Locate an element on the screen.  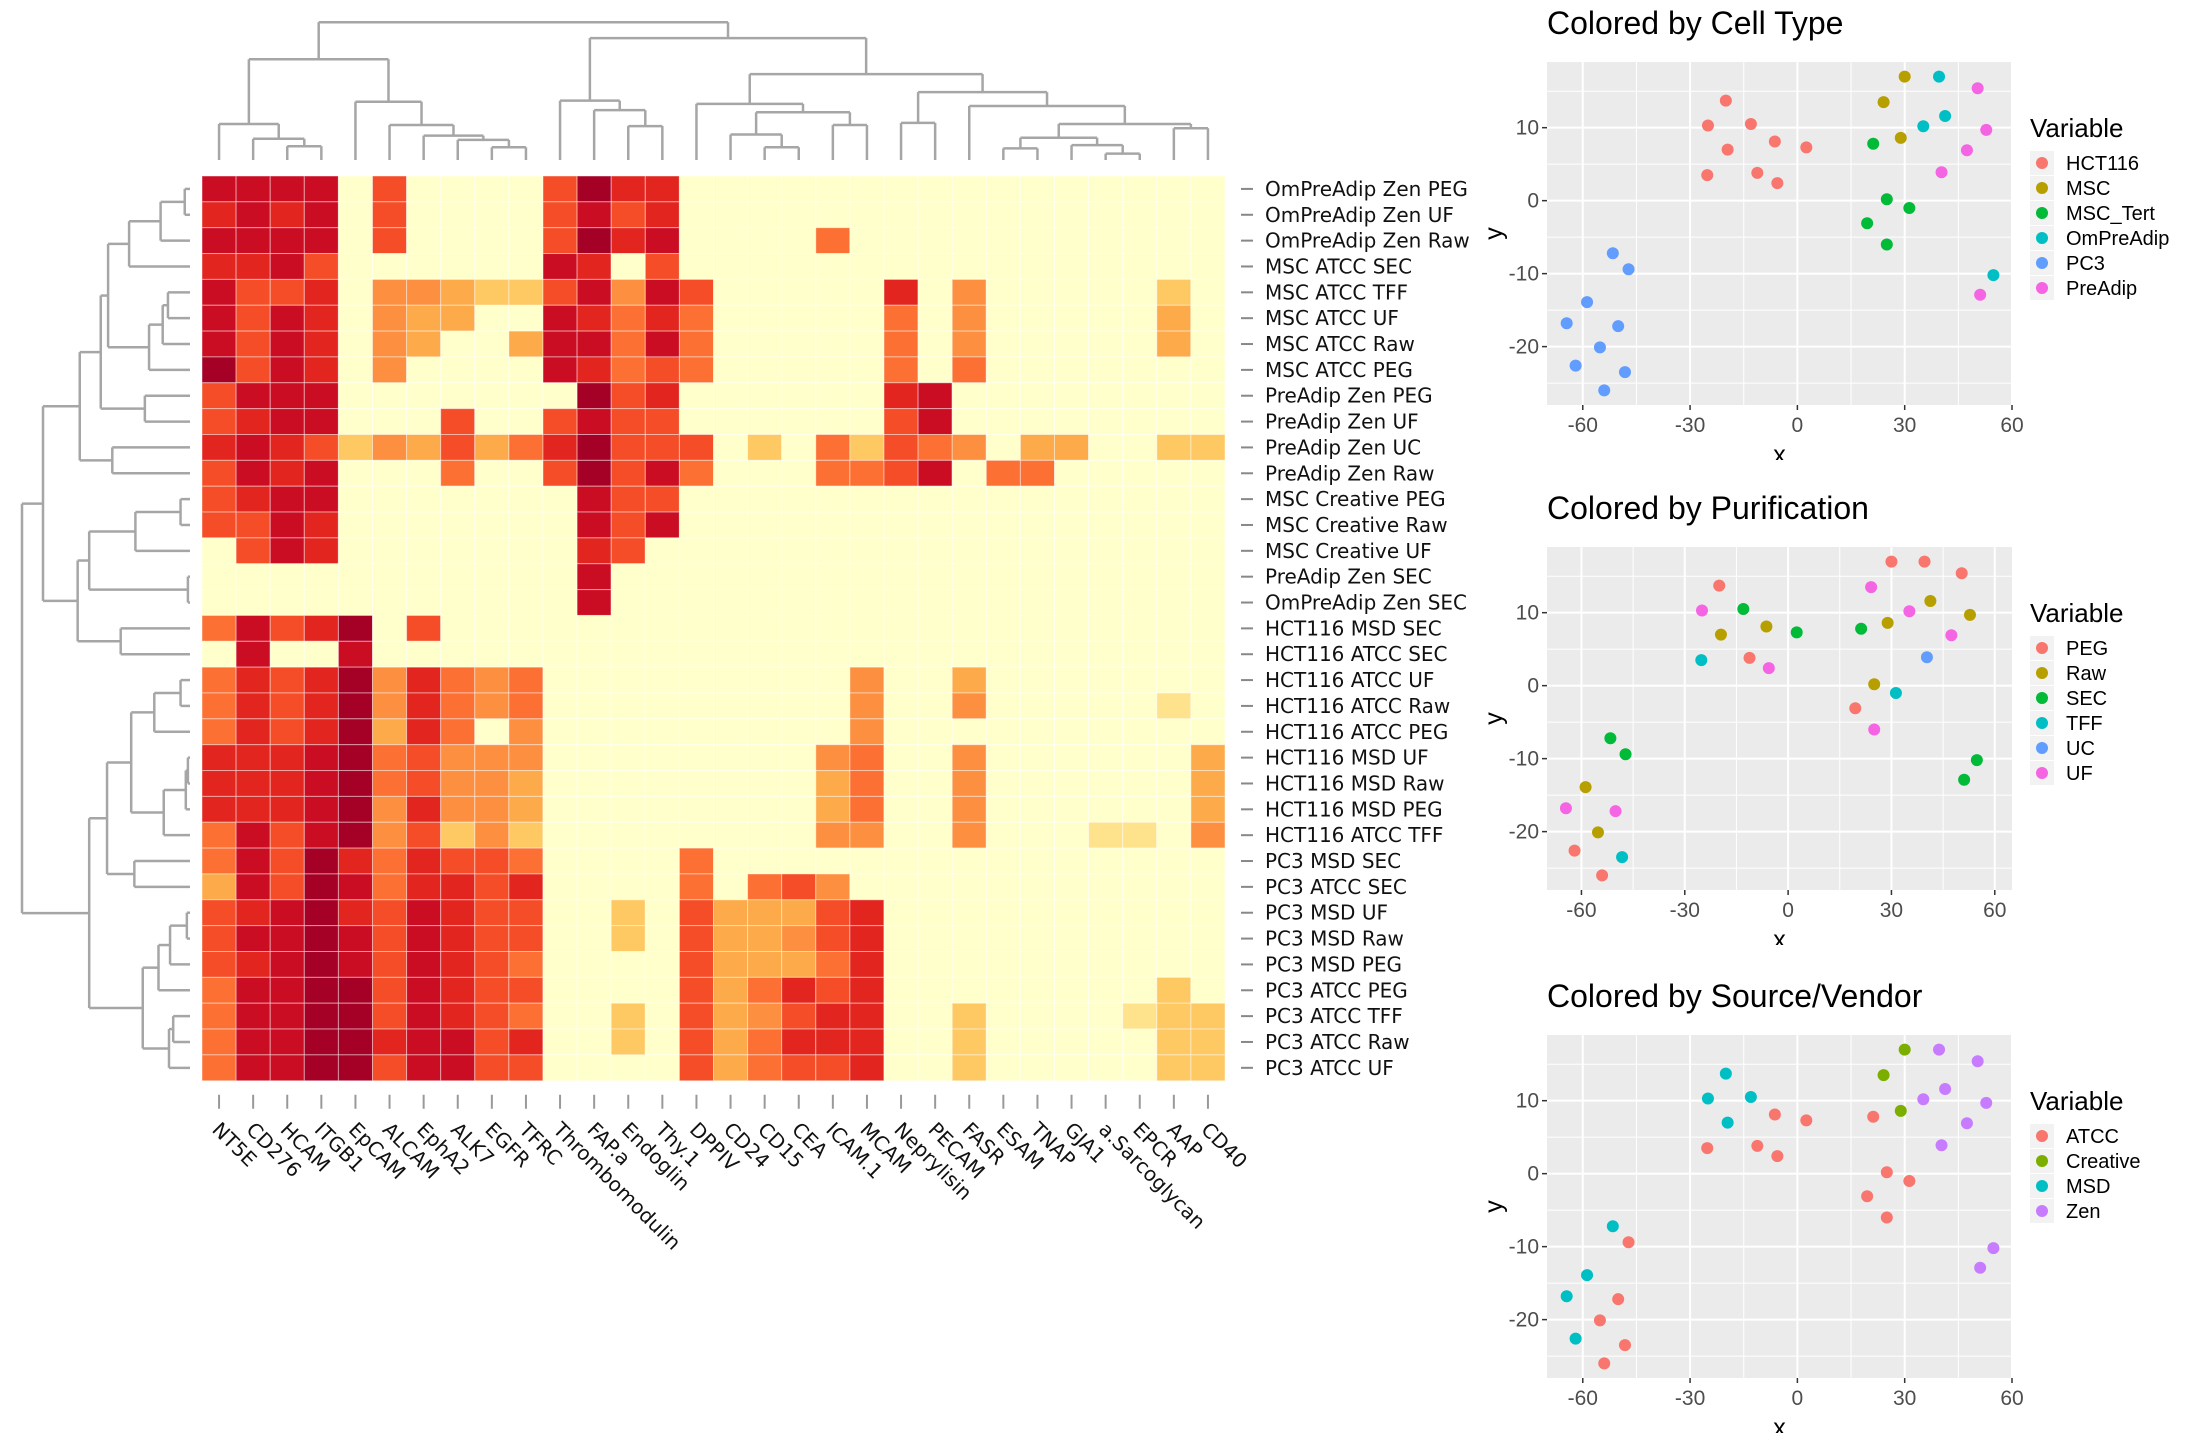
legend-label: Zen is located at coordinates (2083, 1212).